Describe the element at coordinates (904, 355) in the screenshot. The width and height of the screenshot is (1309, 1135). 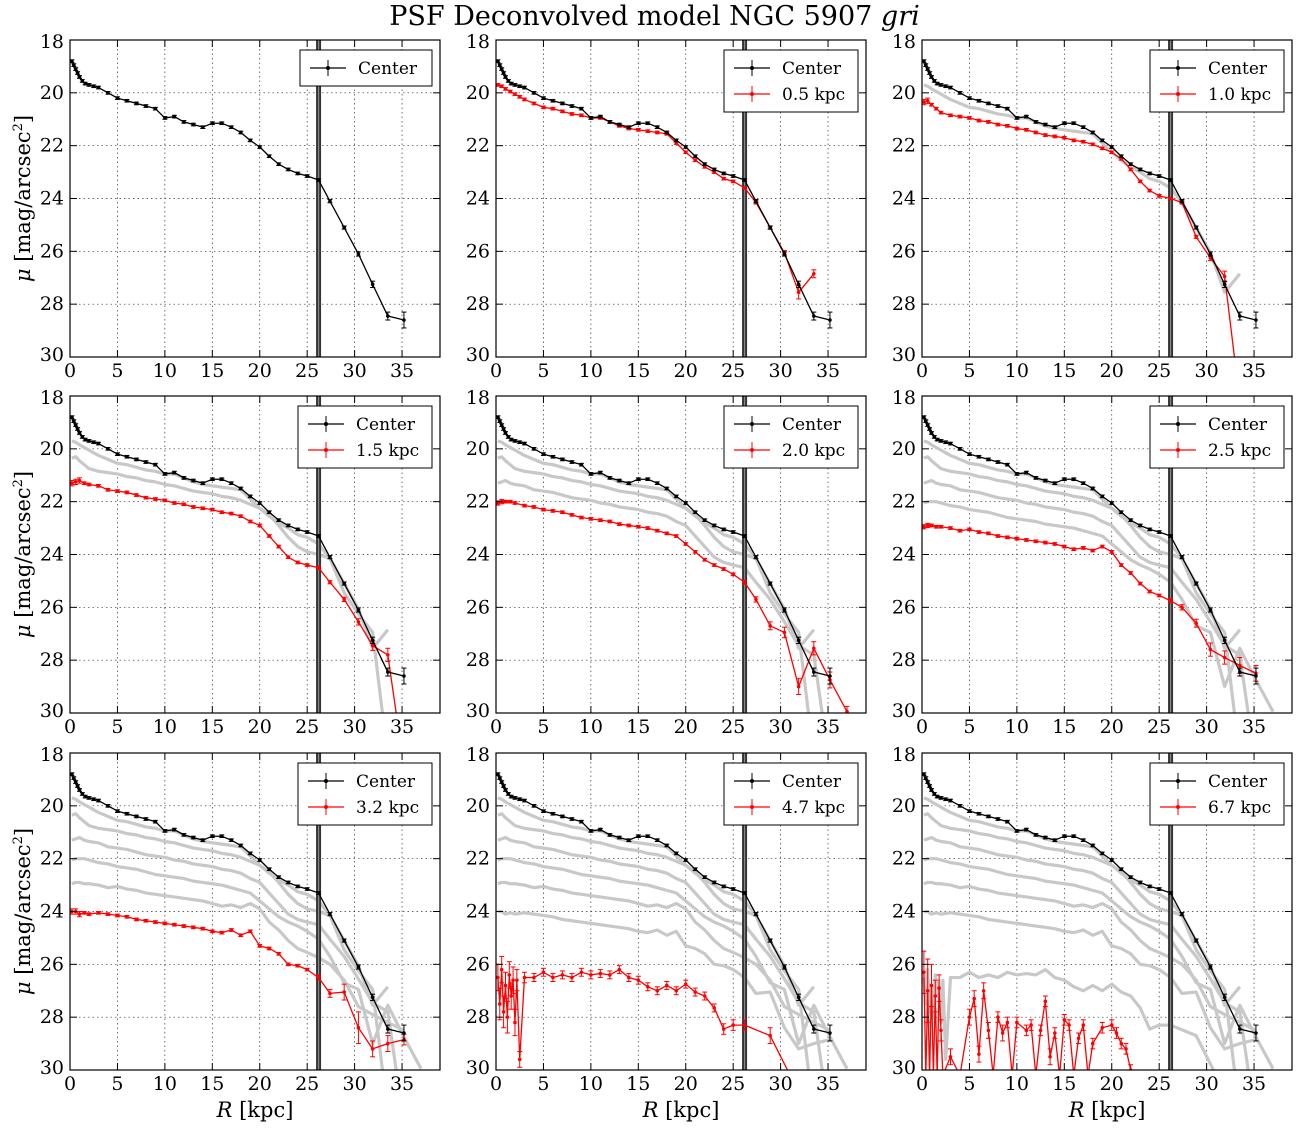
I see `y-tick-label: 30` at that location.